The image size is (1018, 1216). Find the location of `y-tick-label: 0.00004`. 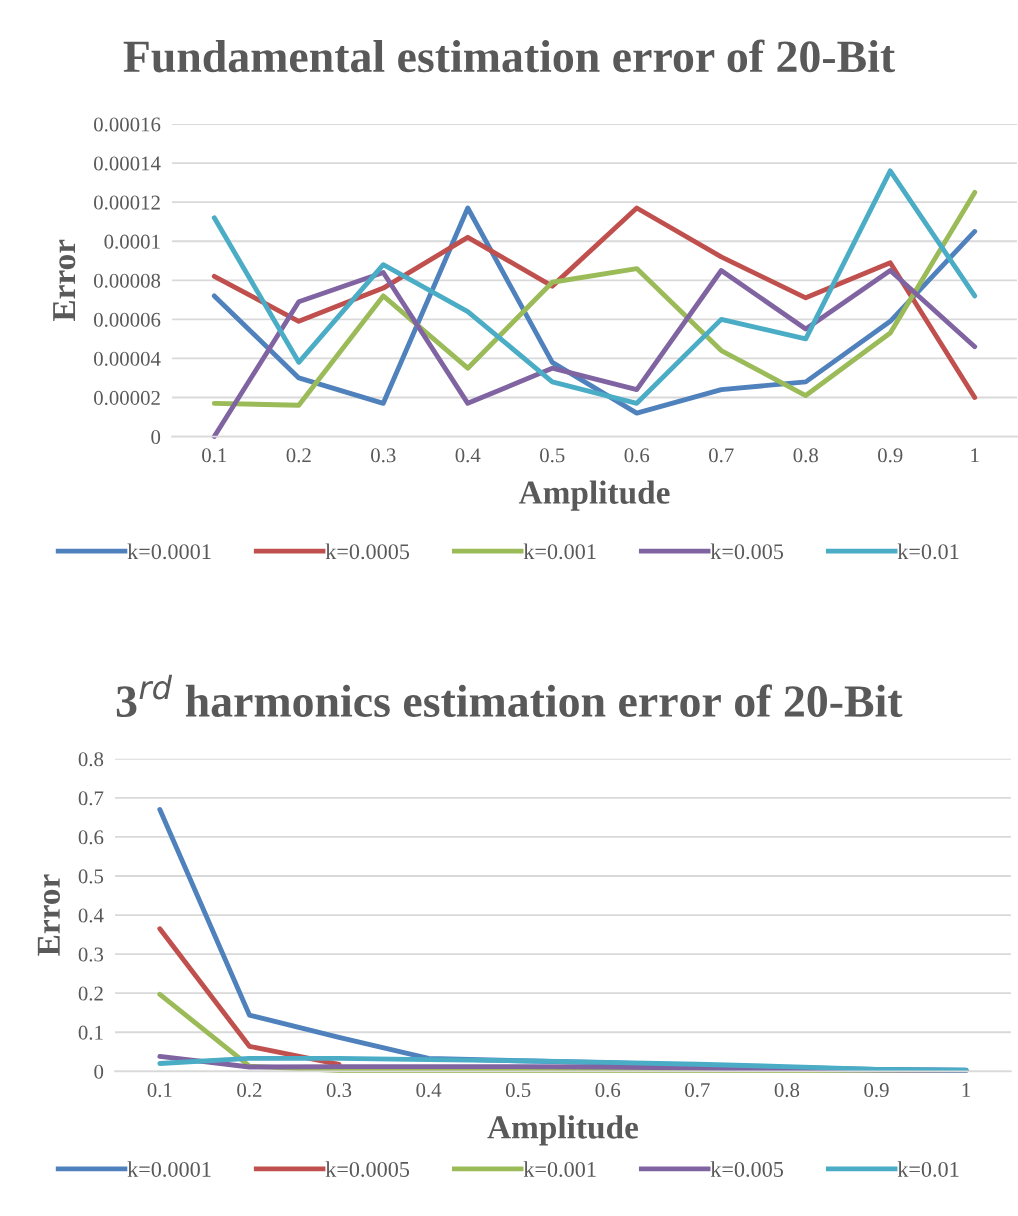

y-tick-label: 0.00004 is located at coordinates (127, 358).